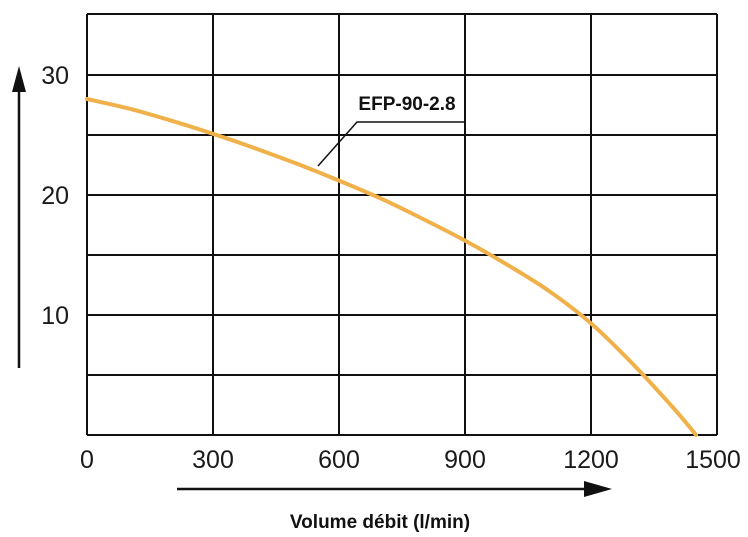 The image size is (748, 537). I want to click on y-tick-label-10: 10, so click(55, 316).